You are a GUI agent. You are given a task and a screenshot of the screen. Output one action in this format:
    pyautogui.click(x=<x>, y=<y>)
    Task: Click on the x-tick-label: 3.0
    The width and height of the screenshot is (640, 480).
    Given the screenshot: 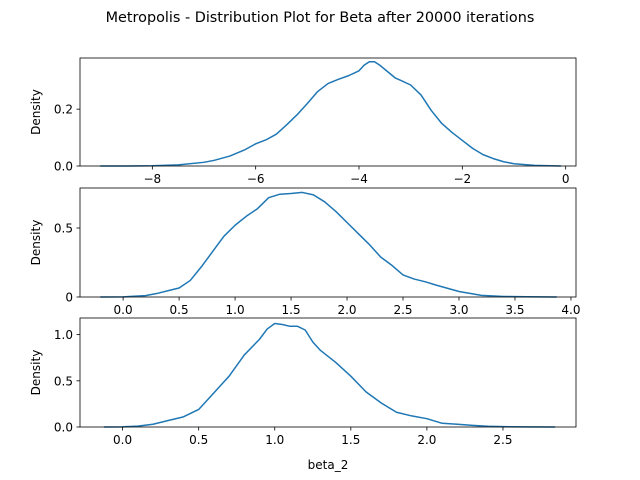 What is the action you would take?
    pyautogui.click(x=458, y=310)
    